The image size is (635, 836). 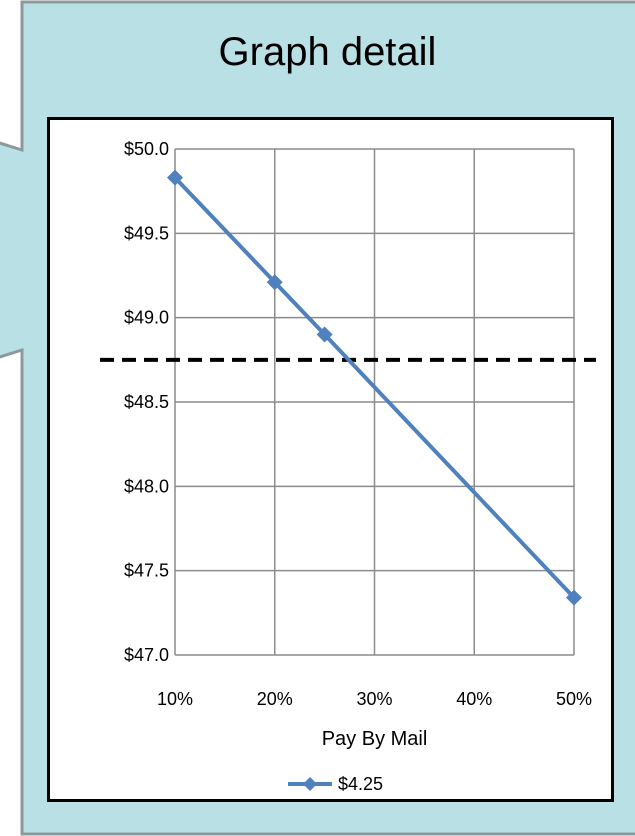 What do you see at coordinates (146, 571) in the screenshot?
I see `y-tick-label: $47.5` at bounding box center [146, 571].